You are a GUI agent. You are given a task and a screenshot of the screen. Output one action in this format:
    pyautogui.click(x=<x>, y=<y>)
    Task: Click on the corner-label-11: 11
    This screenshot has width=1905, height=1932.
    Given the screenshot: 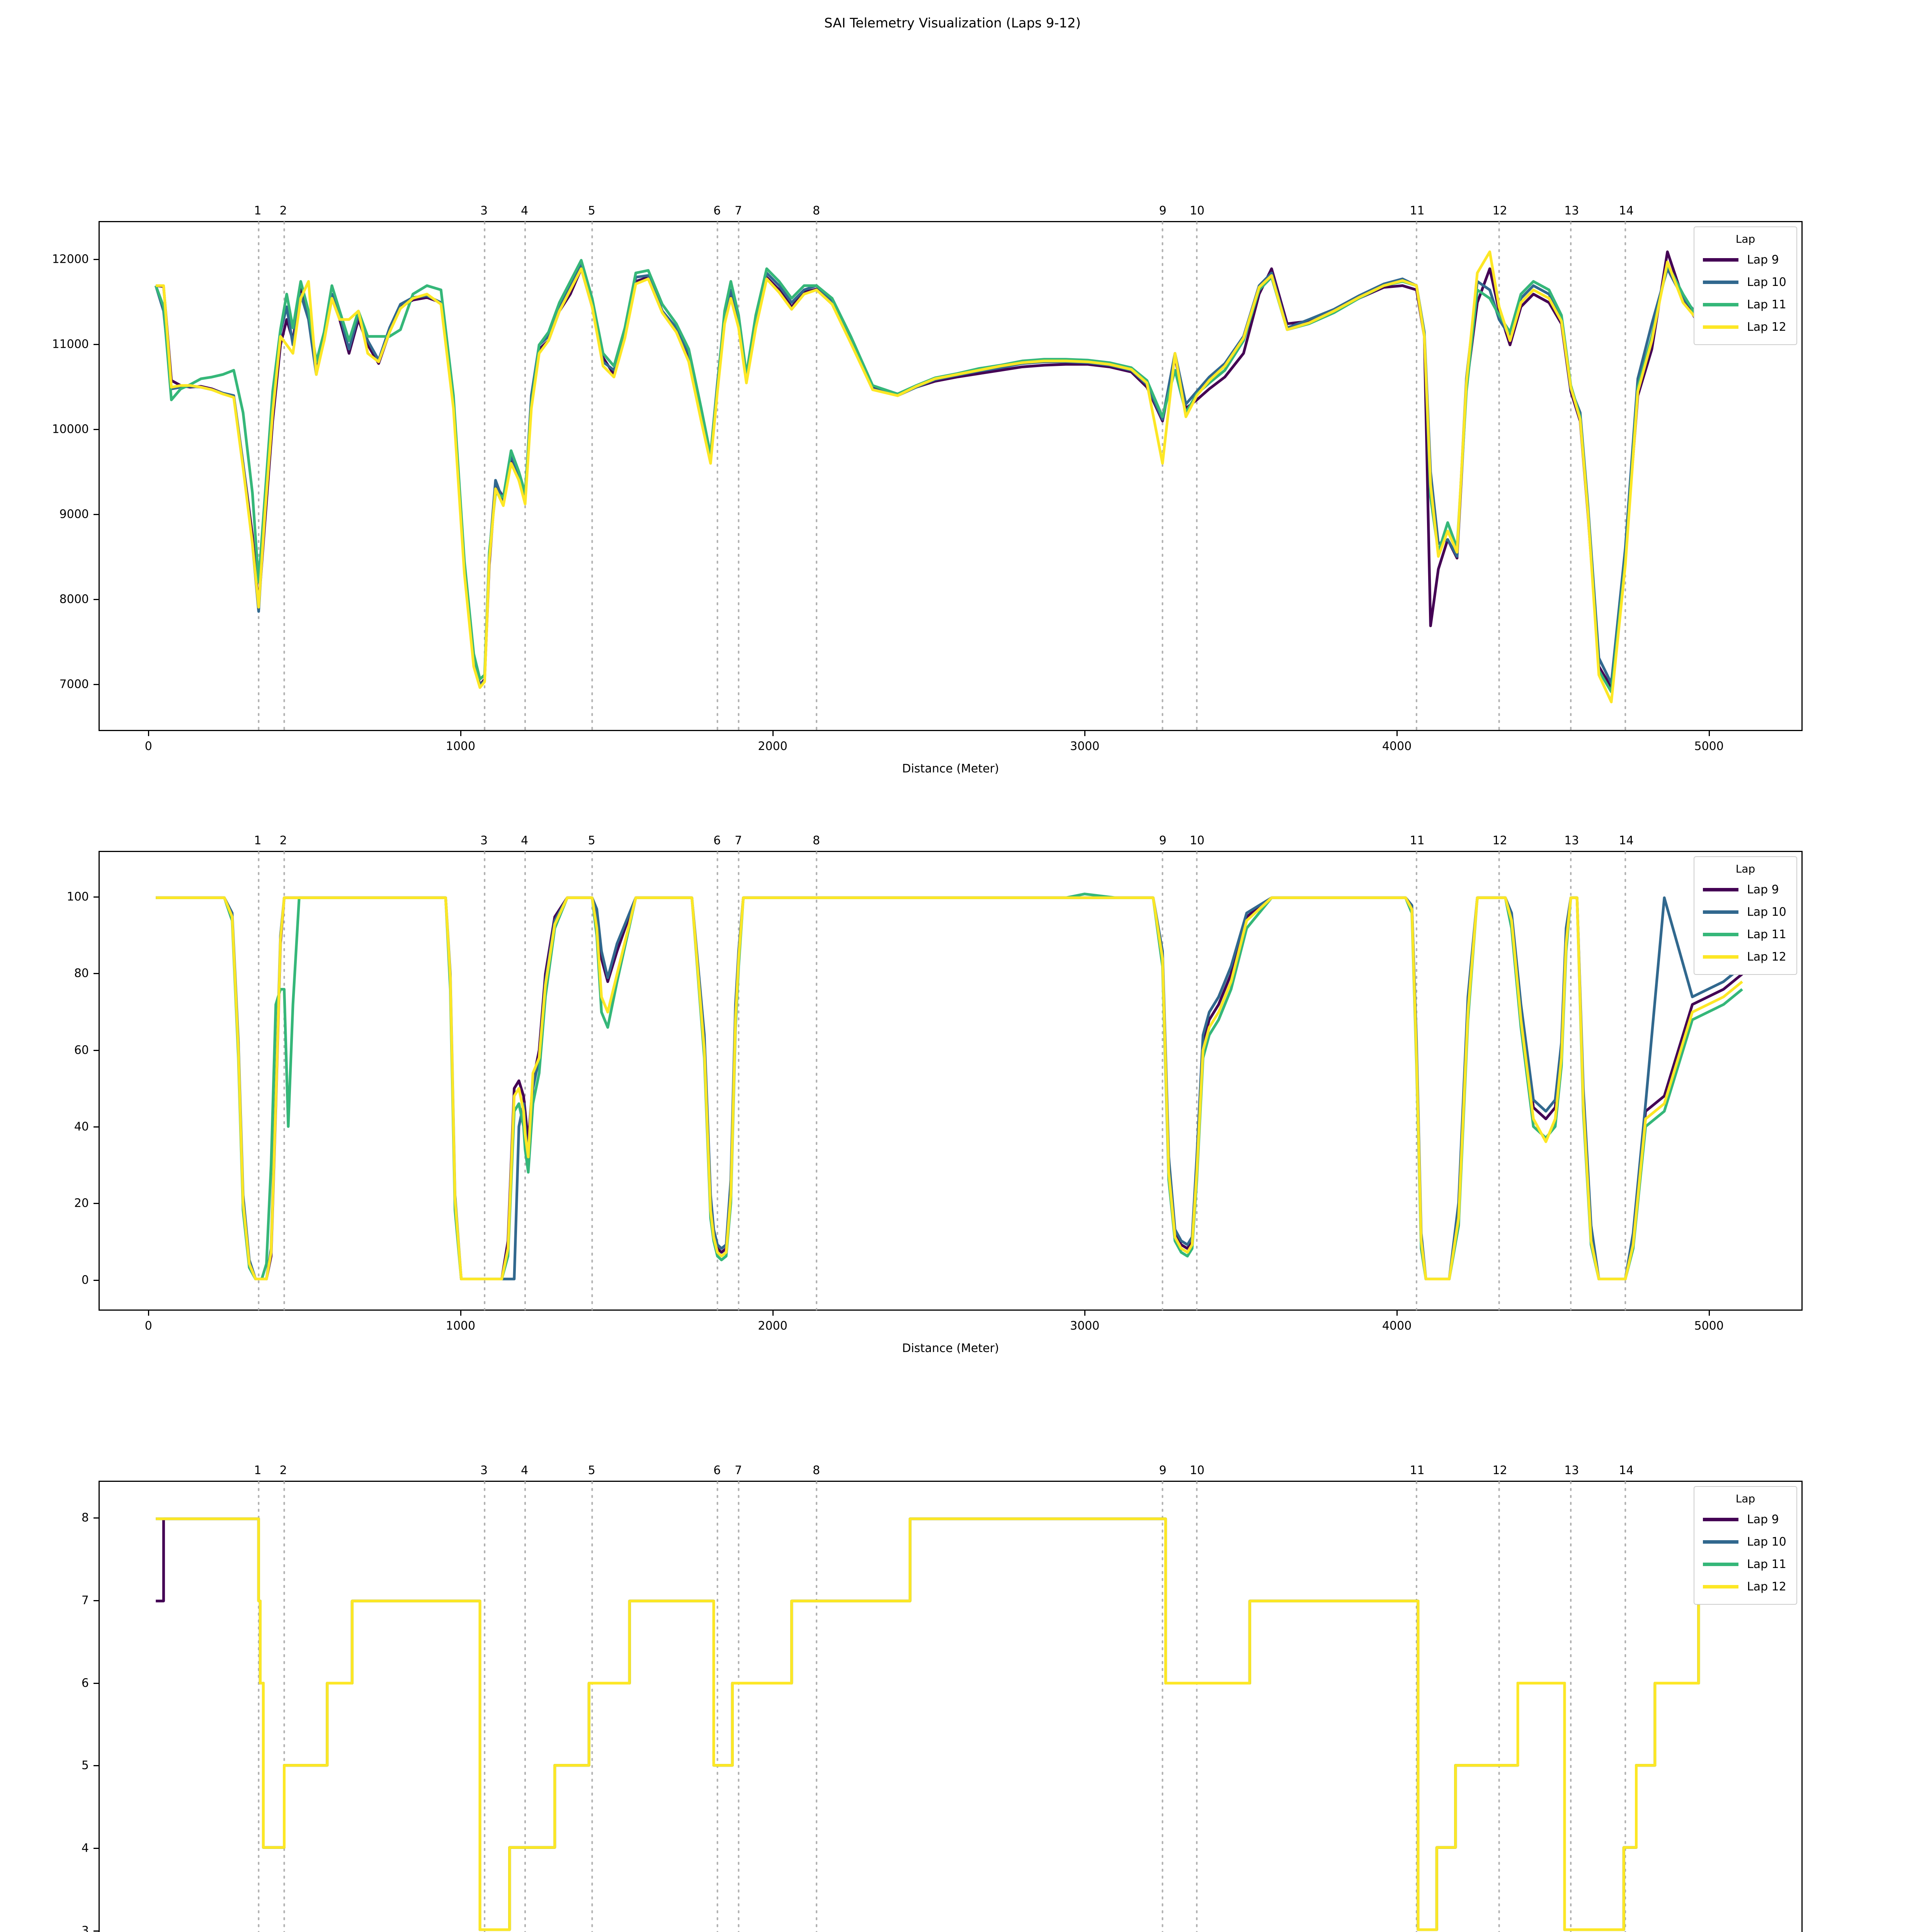 What is the action you would take?
    pyautogui.click(x=1417, y=211)
    